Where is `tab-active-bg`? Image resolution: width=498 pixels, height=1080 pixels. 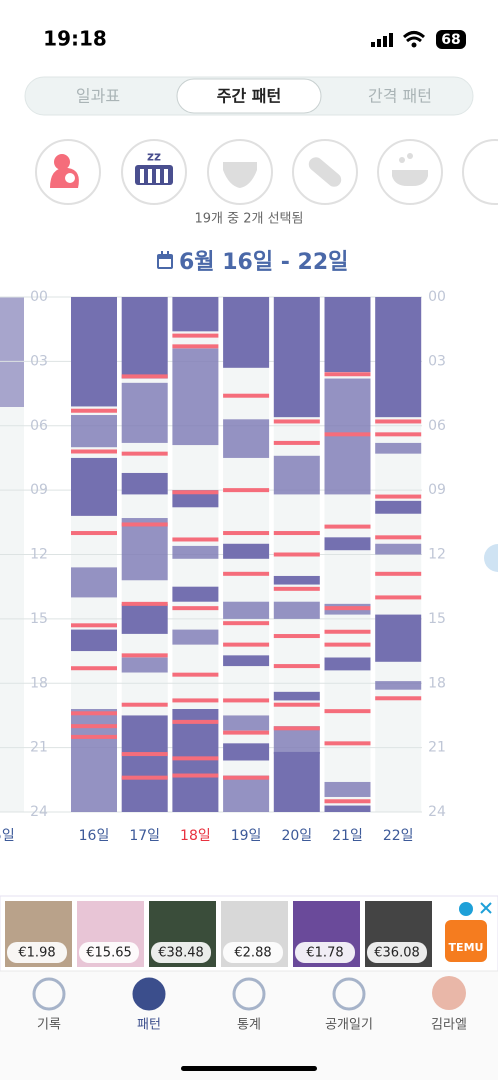 tab-active-bg is located at coordinates (249, 96).